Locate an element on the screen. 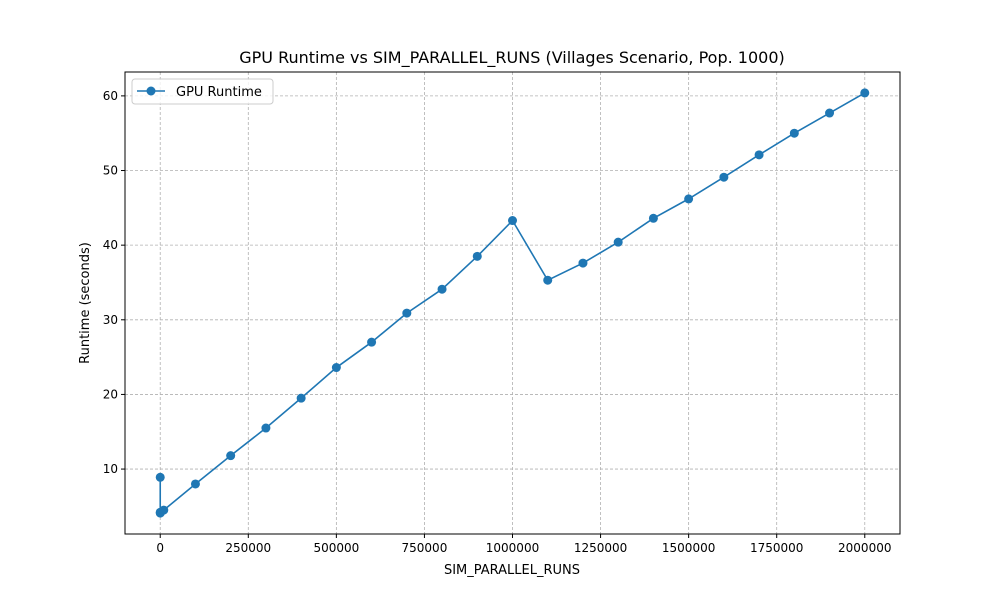 This screenshot has width=1000, height=600. x-tick-label: 1750000 is located at coordinates (776, 548).